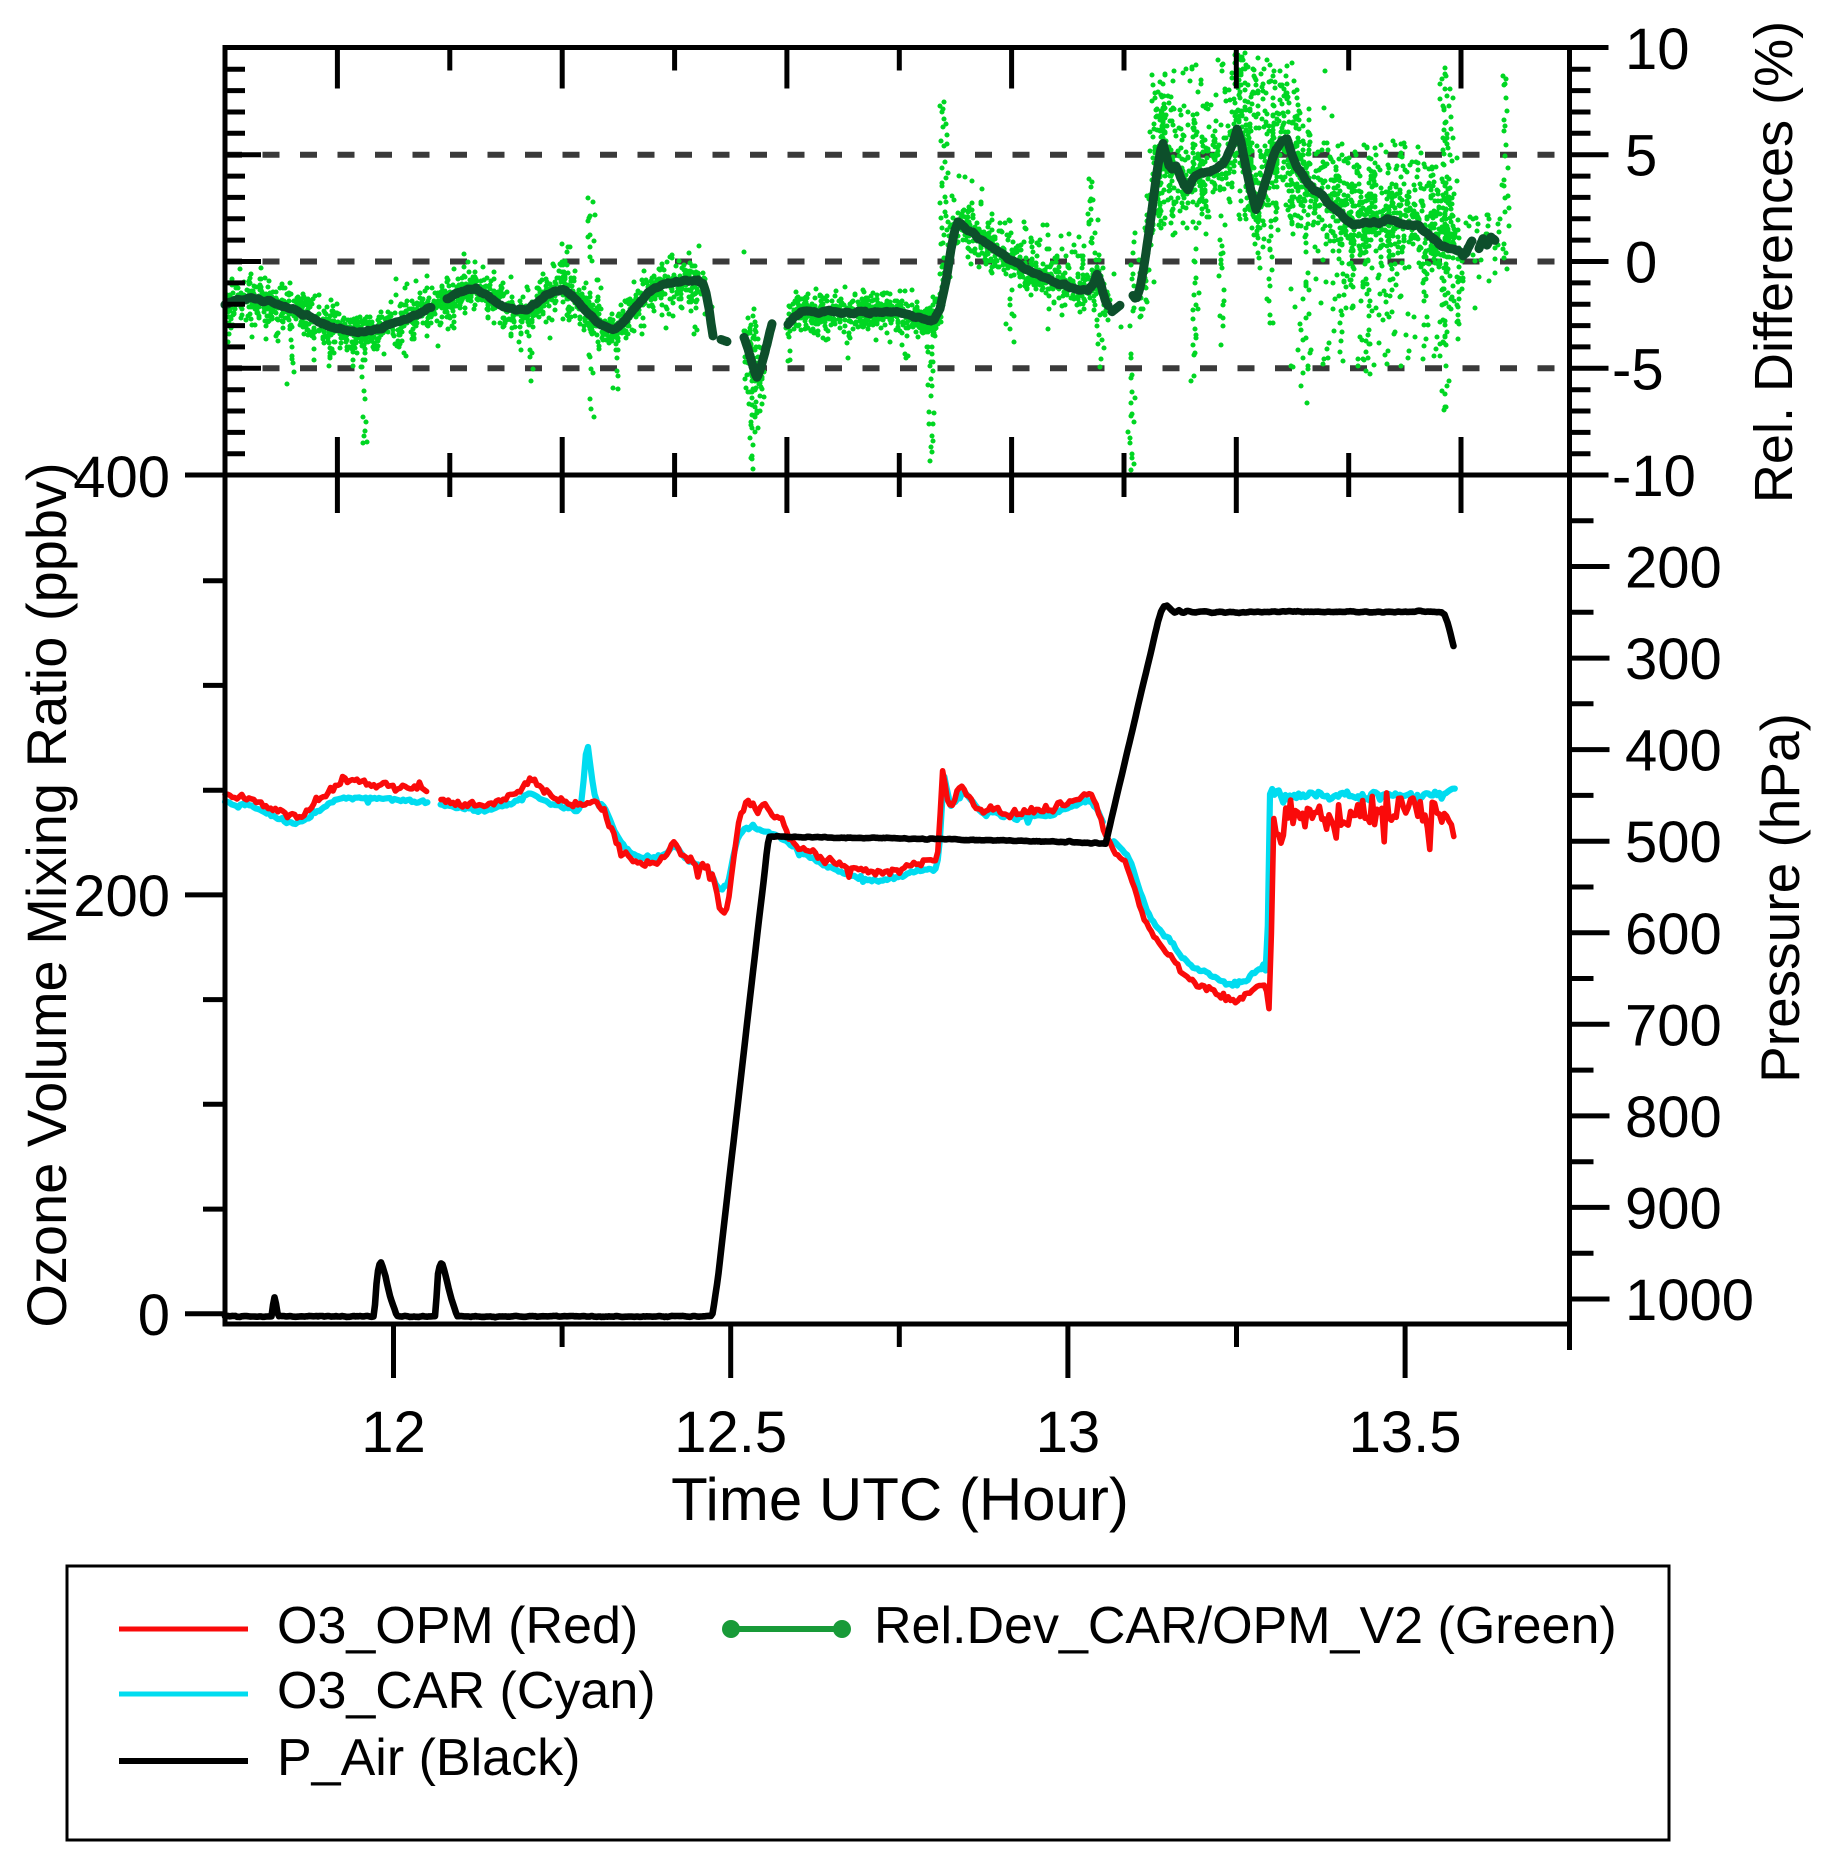 This screenshot has width=1836, height=1854. Describe the element at coordinates (1068, 1432) in the screenshot. I see `svg-text: 13` at that location.